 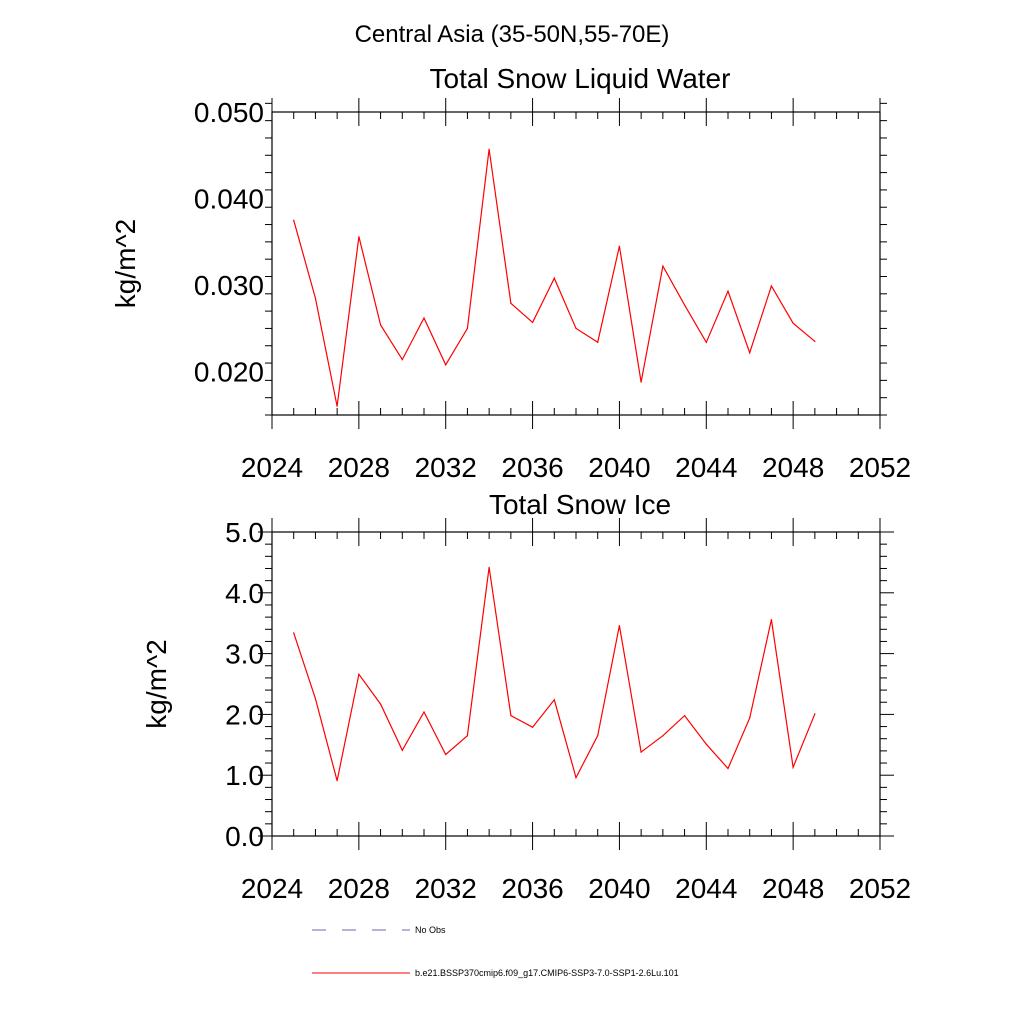 I want to click on y-tick-label: 4.0, so click(x=244, y=593).